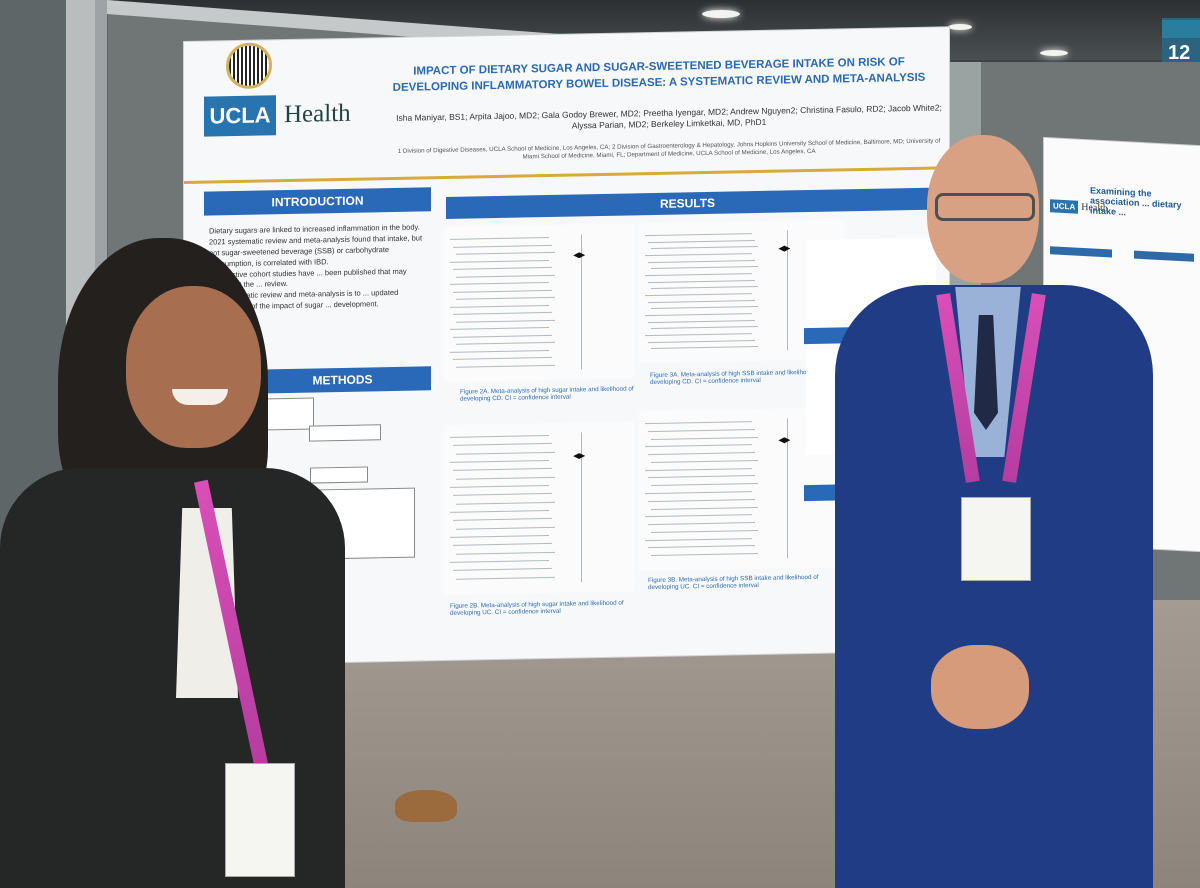  What do you see at coordinates (539, 303) in the screenshot?
I see `forest-plot-2a` at bounding box center [539, 303].